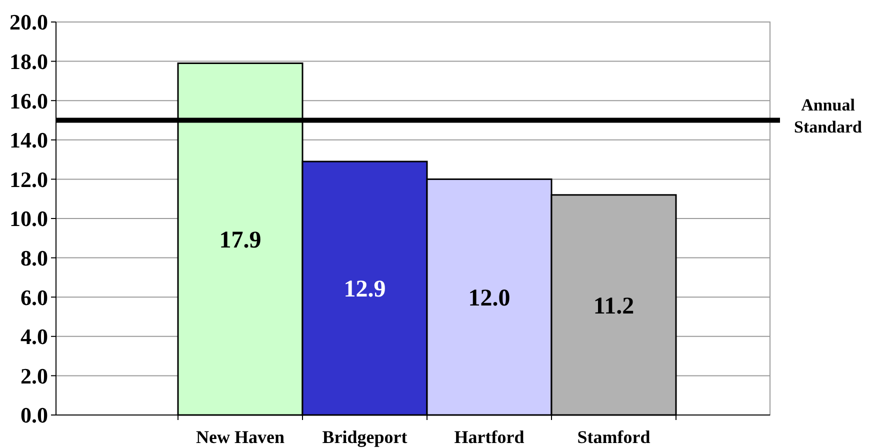 This screenshot has width=879, height=448. I want to click on y-tick-label: 6.0, so click(34, 297).